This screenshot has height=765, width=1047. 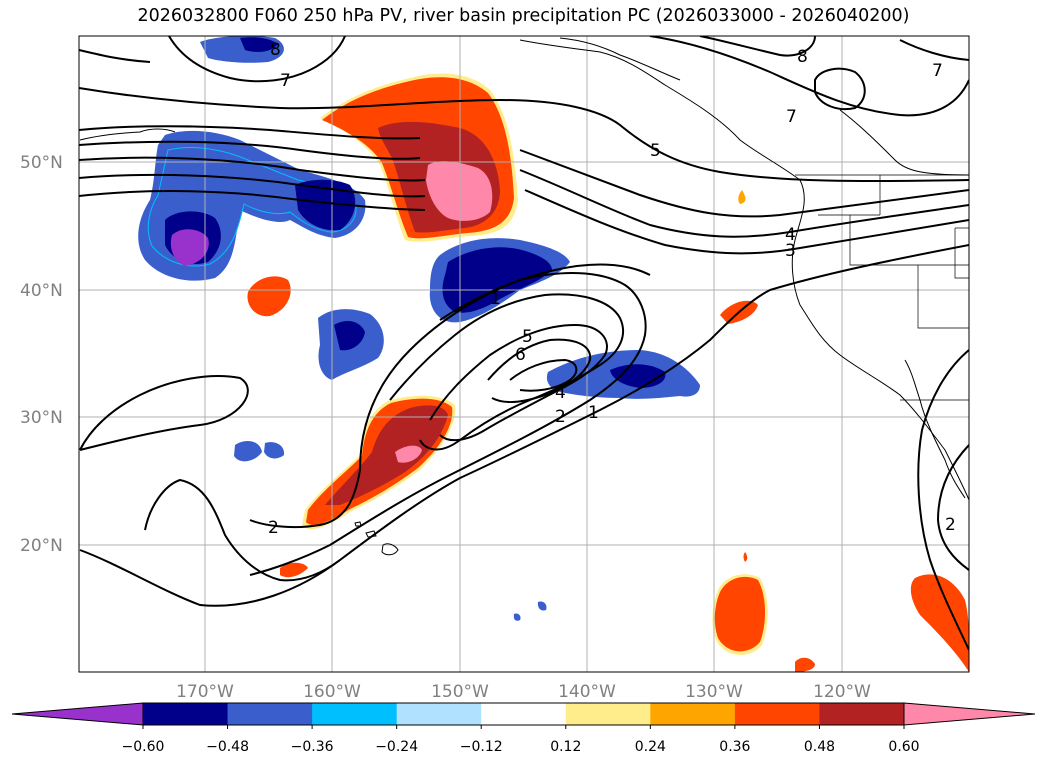 What do you see at coordinates (734, 747) in the screenshot?
I see `colorbar-tick-label: 0.36` at bounding box center [734, 747].